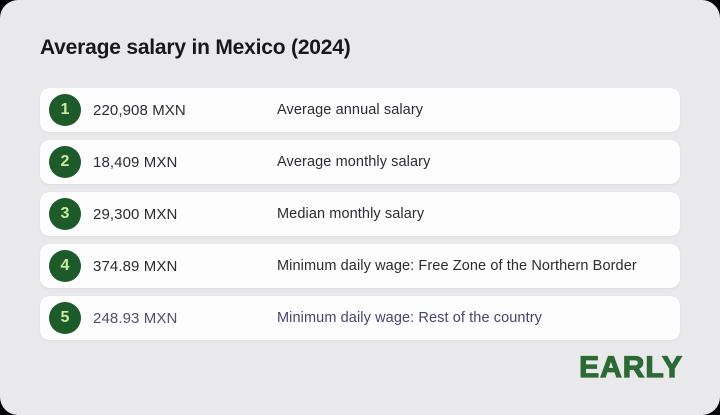  I want to click on rank-number: 4, so click(65, 265).